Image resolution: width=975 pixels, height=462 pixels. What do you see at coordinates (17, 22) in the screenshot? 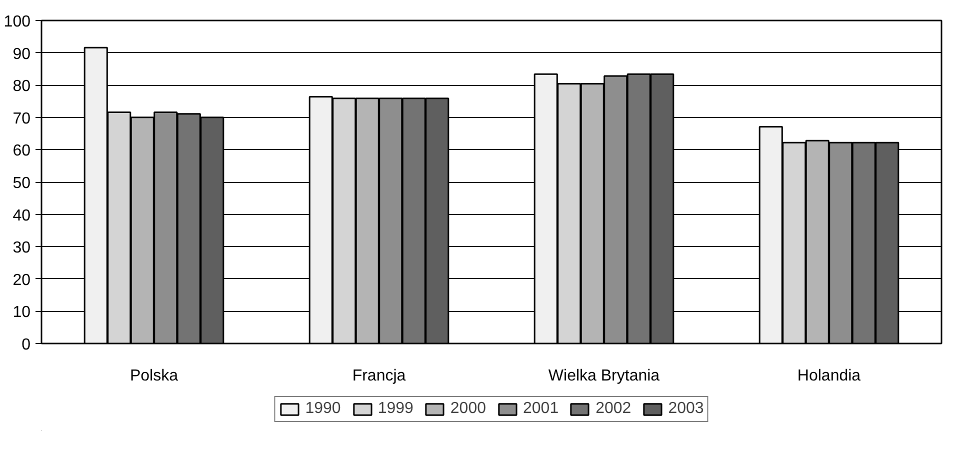
I see `y-tick-label: 100` at bounding box center [17, 22].